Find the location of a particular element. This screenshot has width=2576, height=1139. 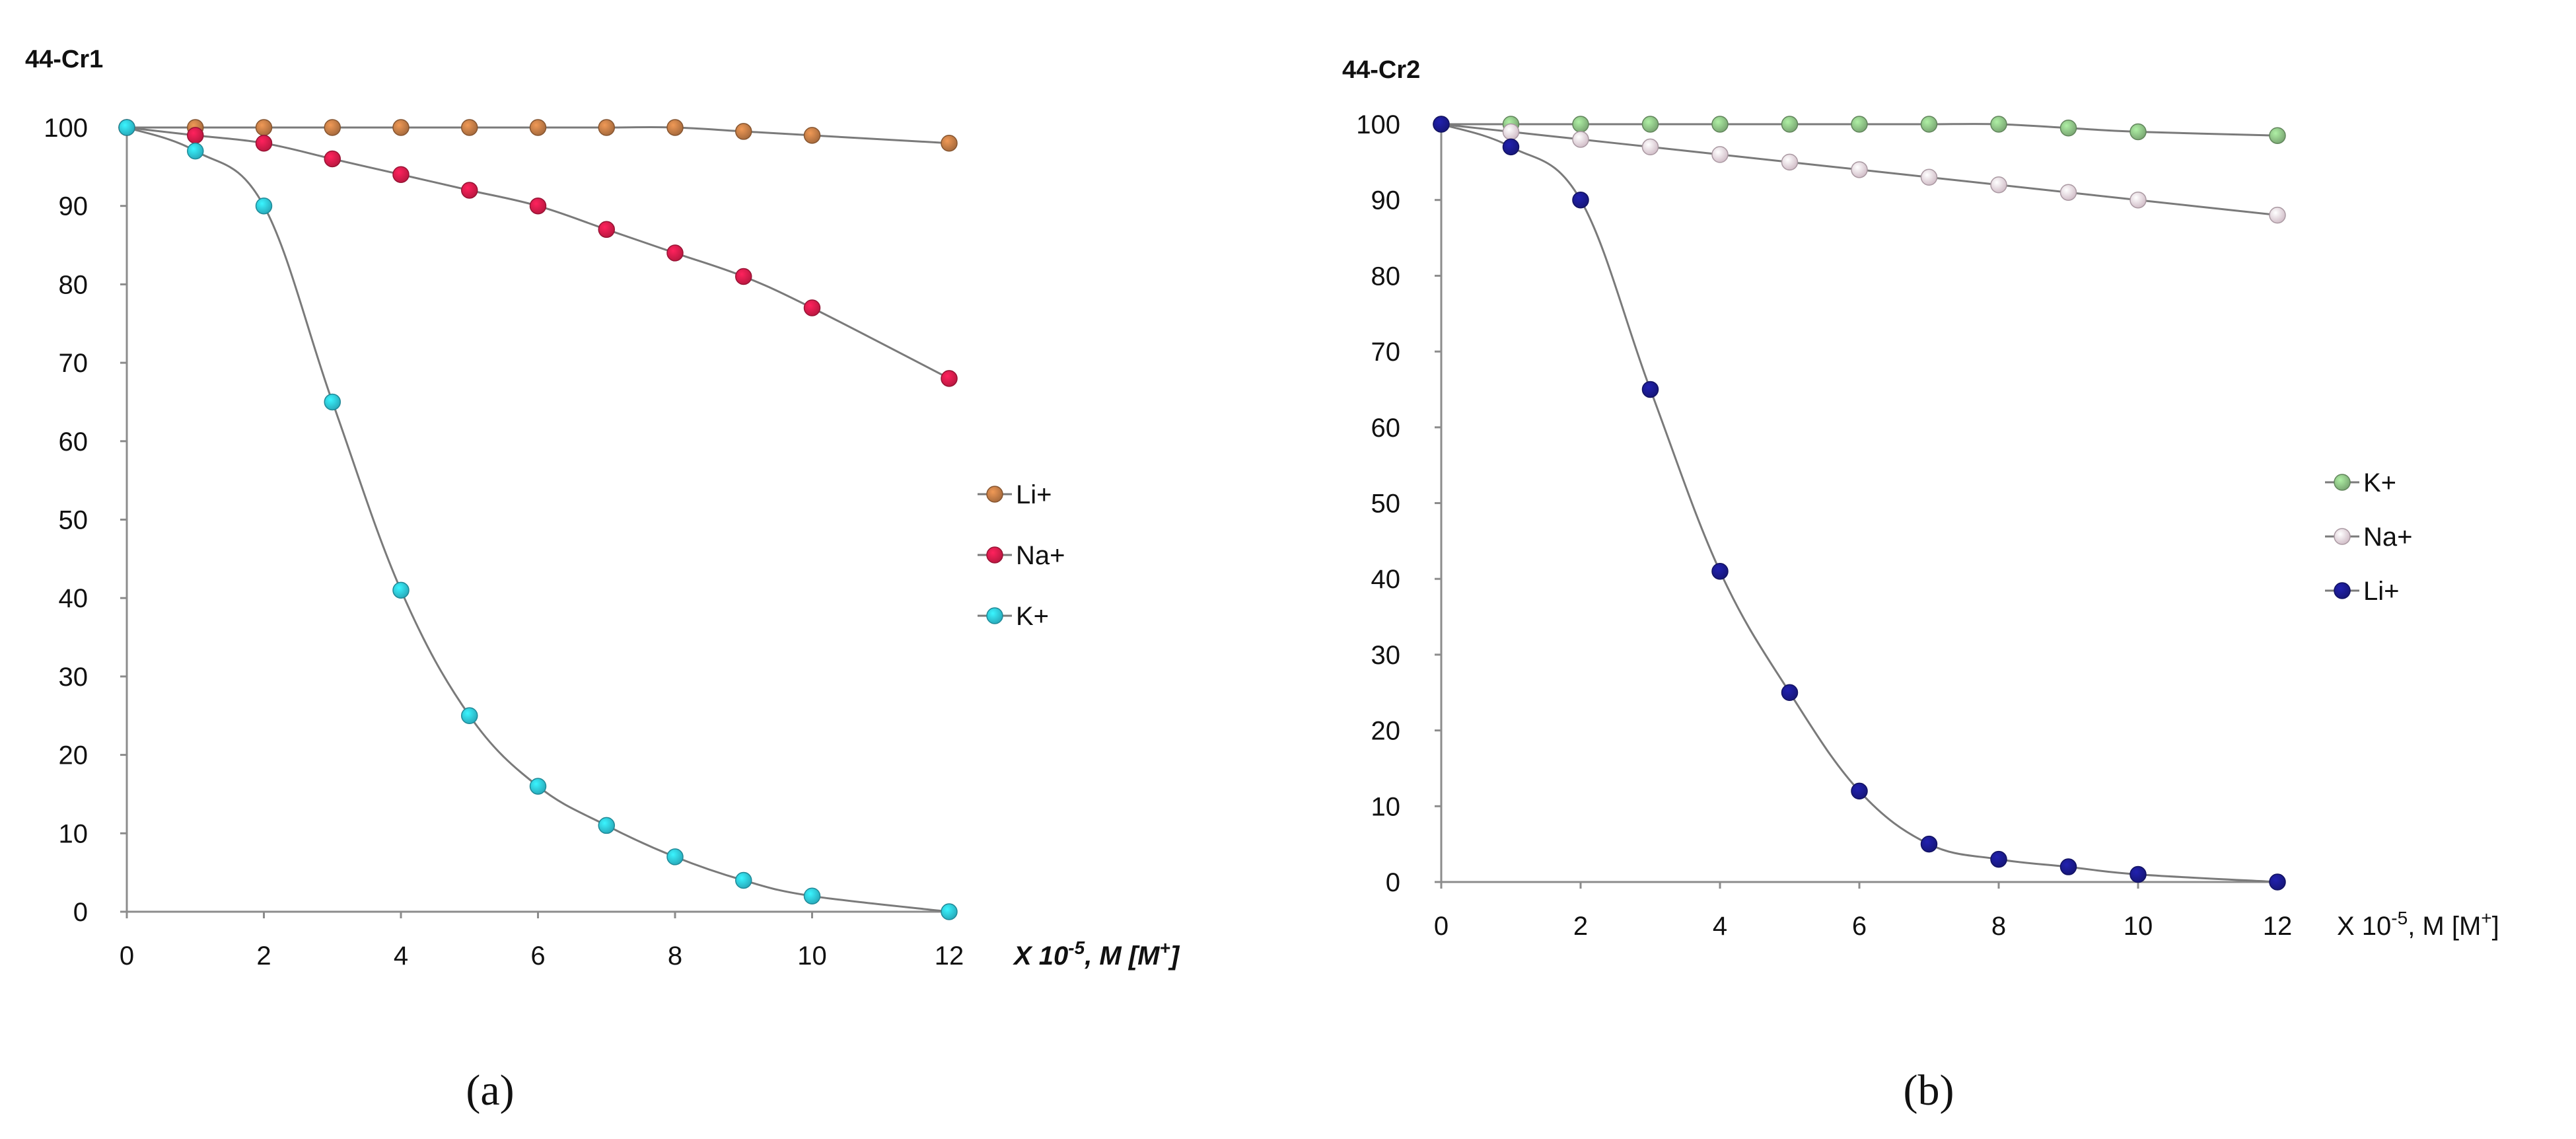

panel-label: (b) is located at coordinates (1929, 1090).